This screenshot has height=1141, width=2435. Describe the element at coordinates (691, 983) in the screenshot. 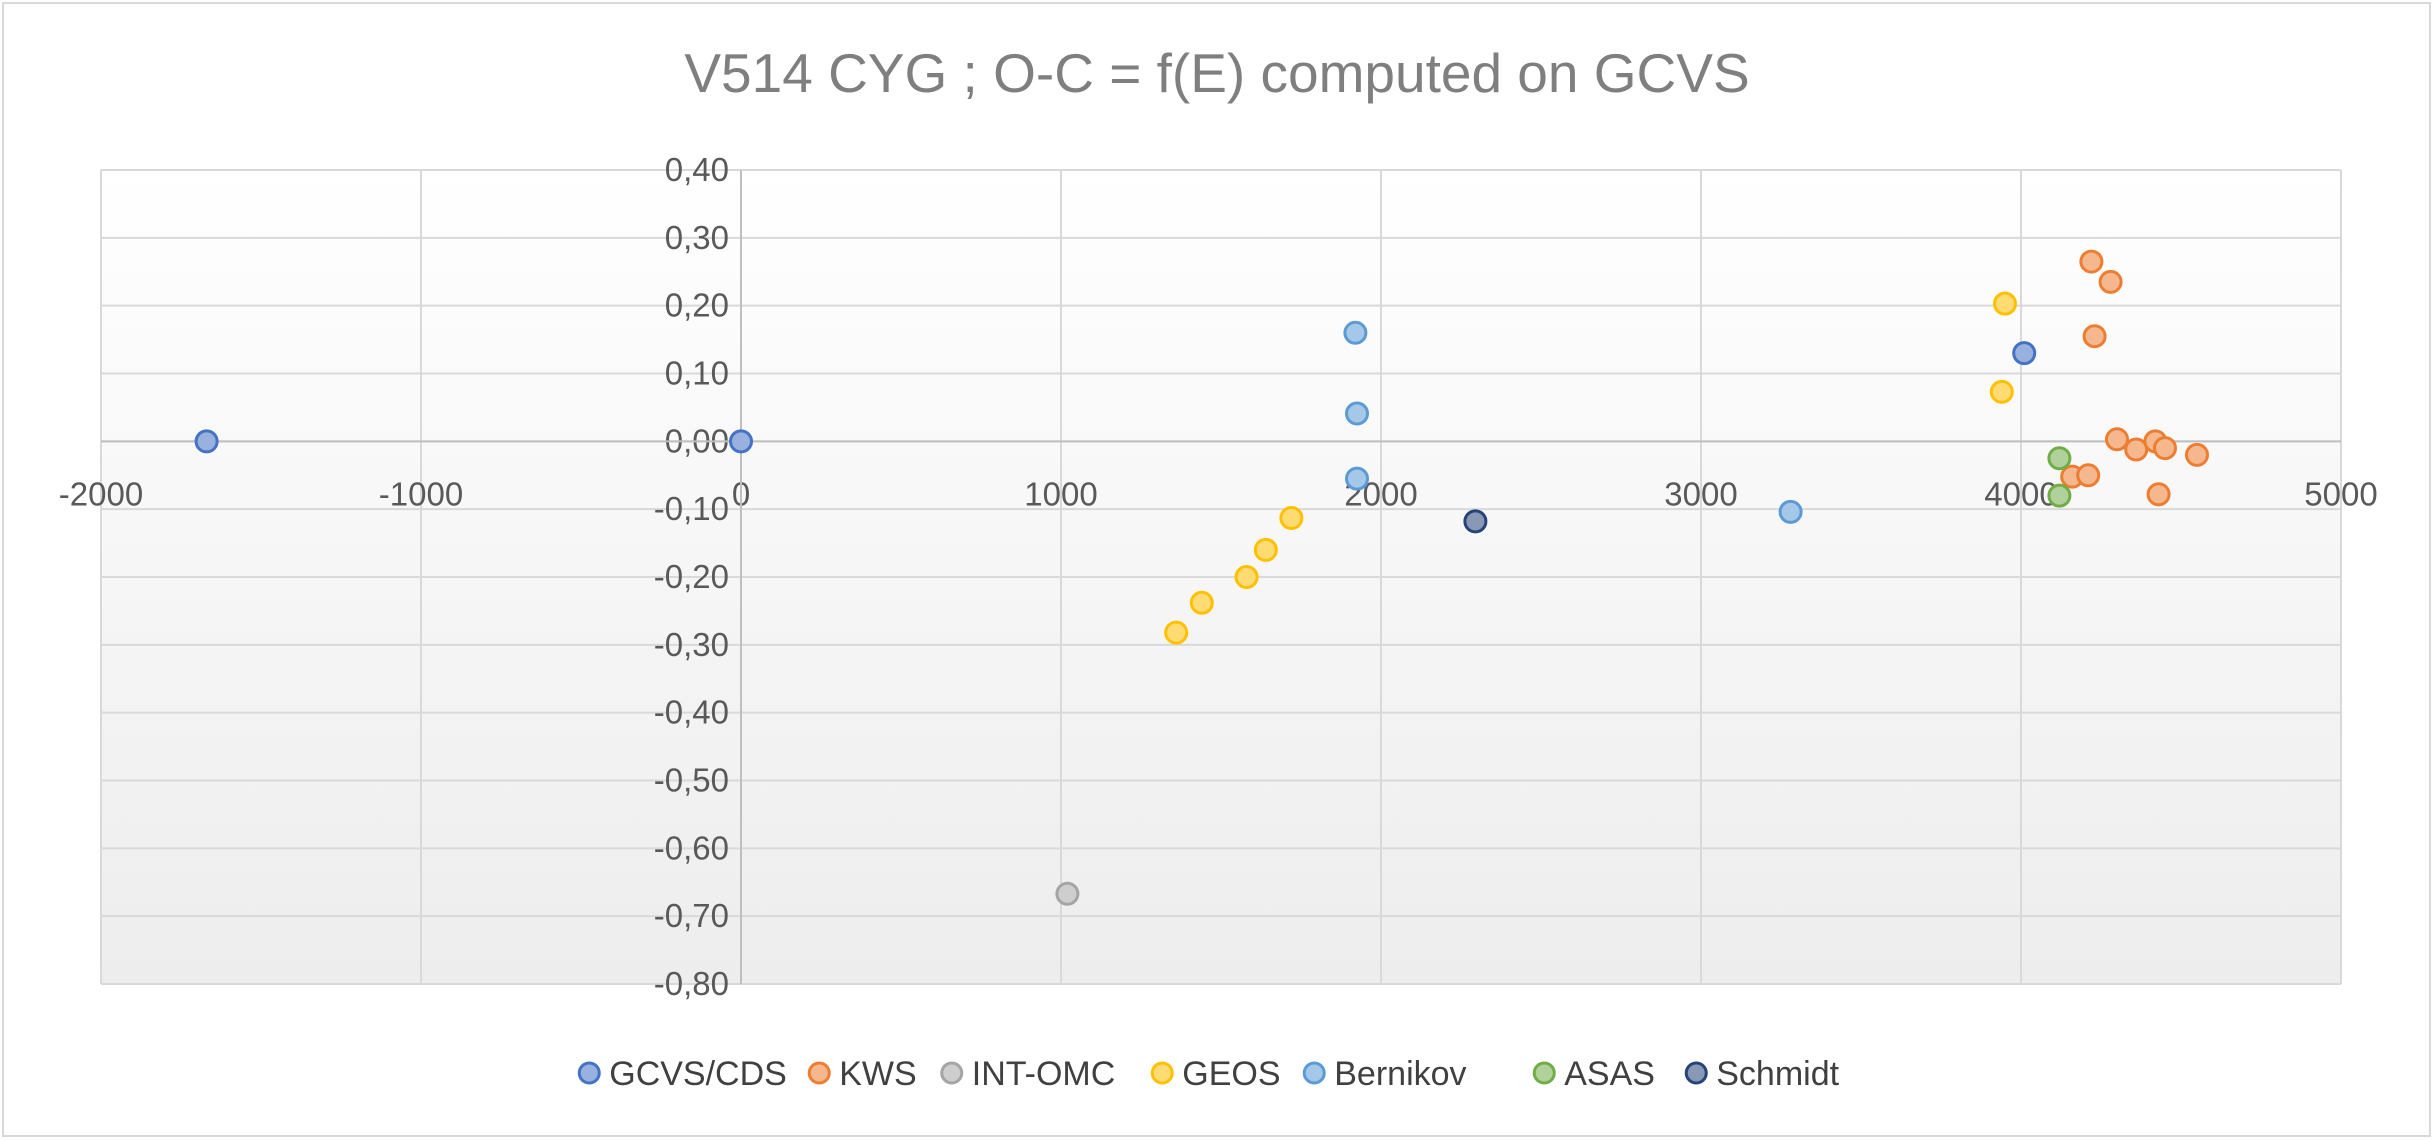

I see `y-tick-label: -0,80` at that location.